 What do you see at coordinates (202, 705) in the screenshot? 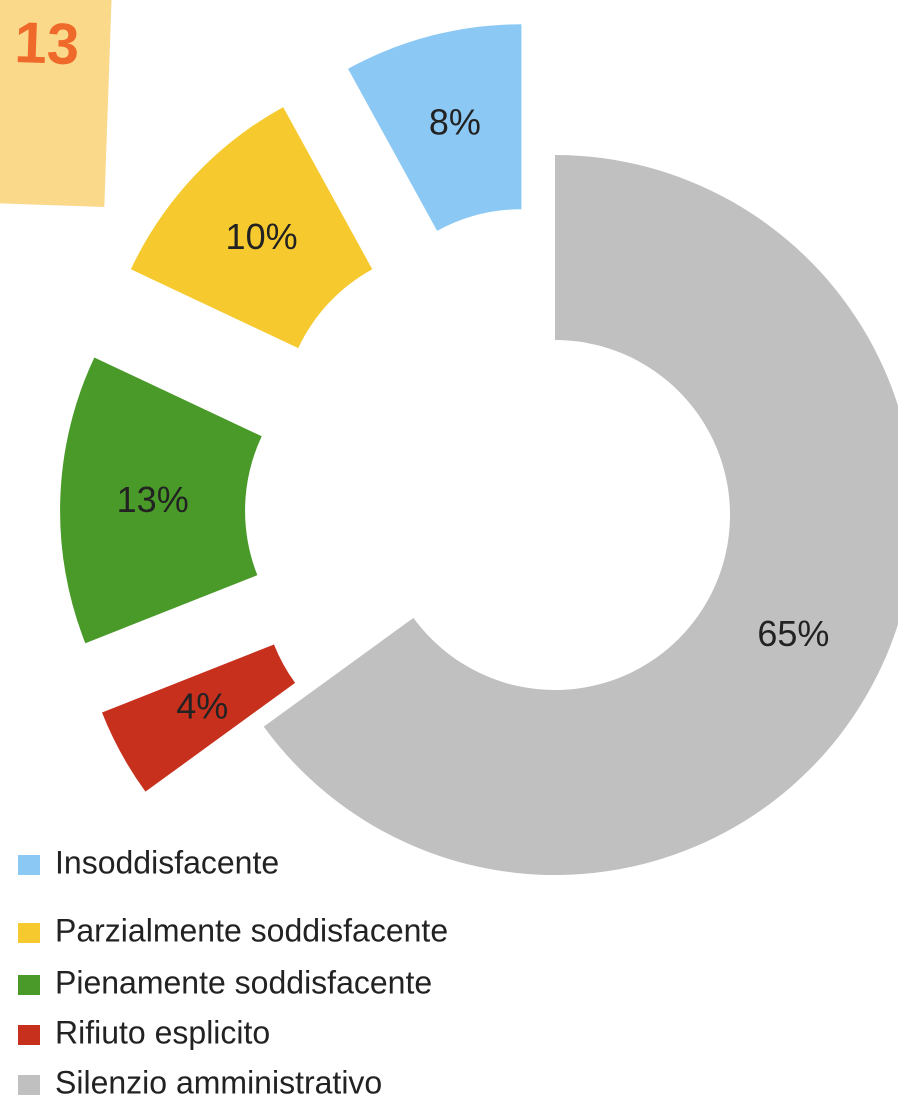
I see `slice-label: 4%` at bounding box center [202, 705].